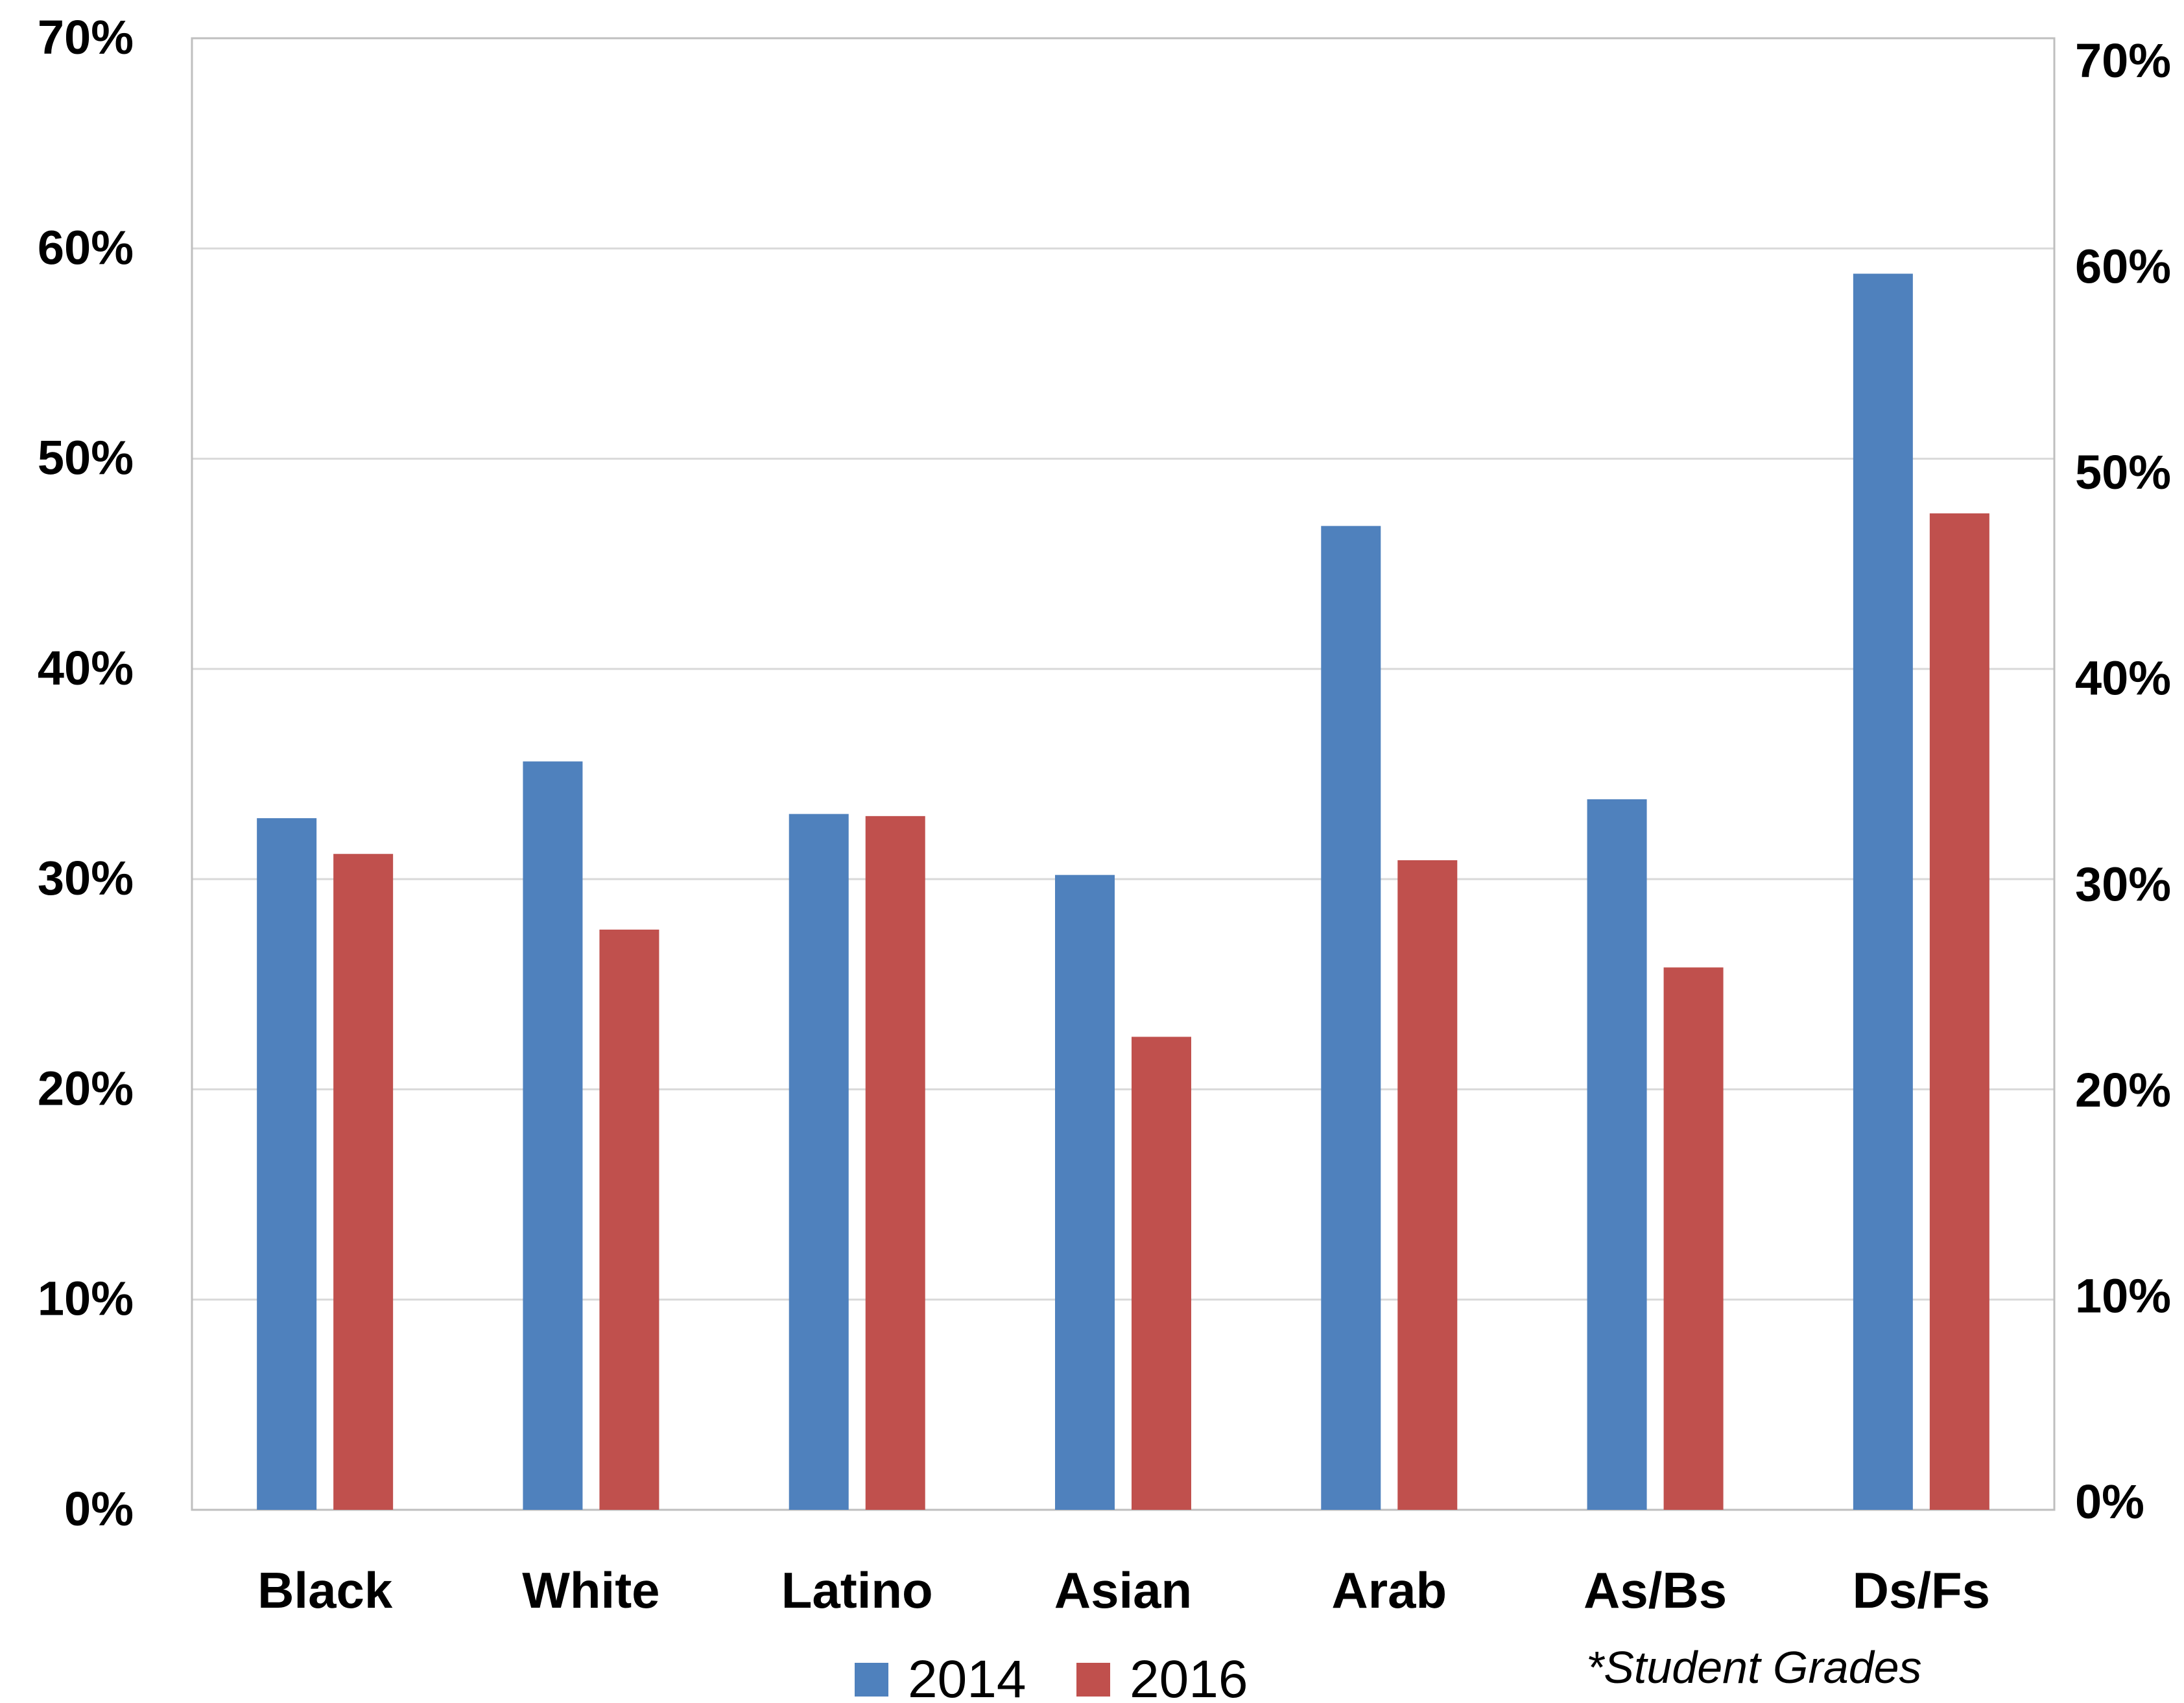 The image size is (2184, 1703). What do you see at coordinates (2110, 1502) in the screenshot?
I see `right-y-tick-label: 0%` at bounding box center [2110, 1502].